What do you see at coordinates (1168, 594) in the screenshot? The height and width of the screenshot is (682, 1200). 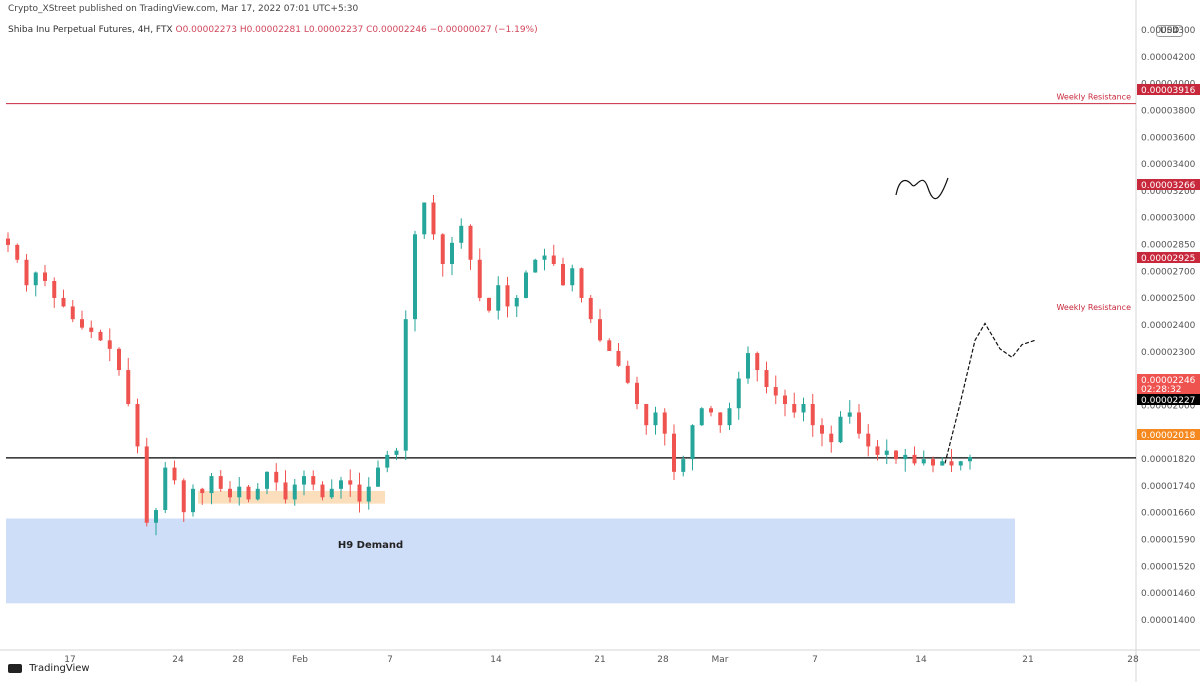 I see `y-axis-tick: 0.00001460` at bounding box center [1168, 594].